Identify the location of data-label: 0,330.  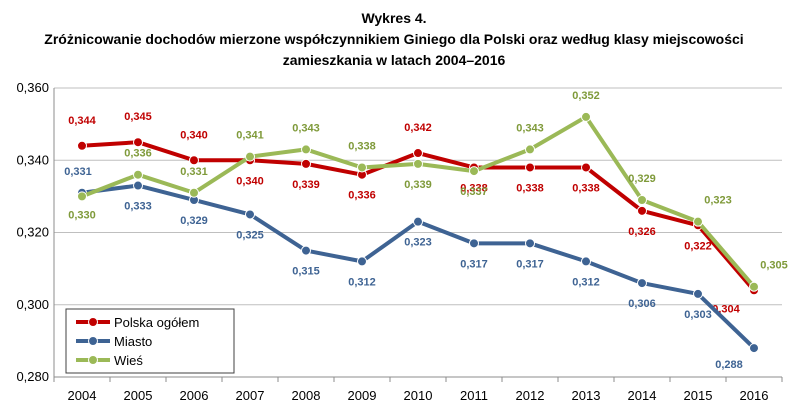
(82, 215).